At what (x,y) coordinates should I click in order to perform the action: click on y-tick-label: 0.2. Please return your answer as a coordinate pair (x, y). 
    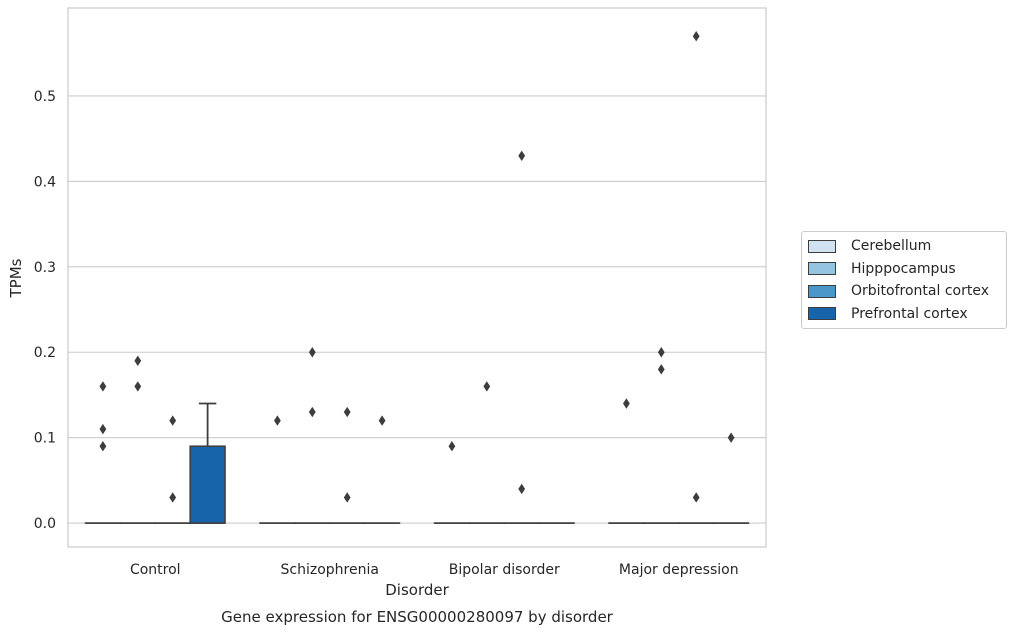
    Looking at the image, I should click on (45, 353).